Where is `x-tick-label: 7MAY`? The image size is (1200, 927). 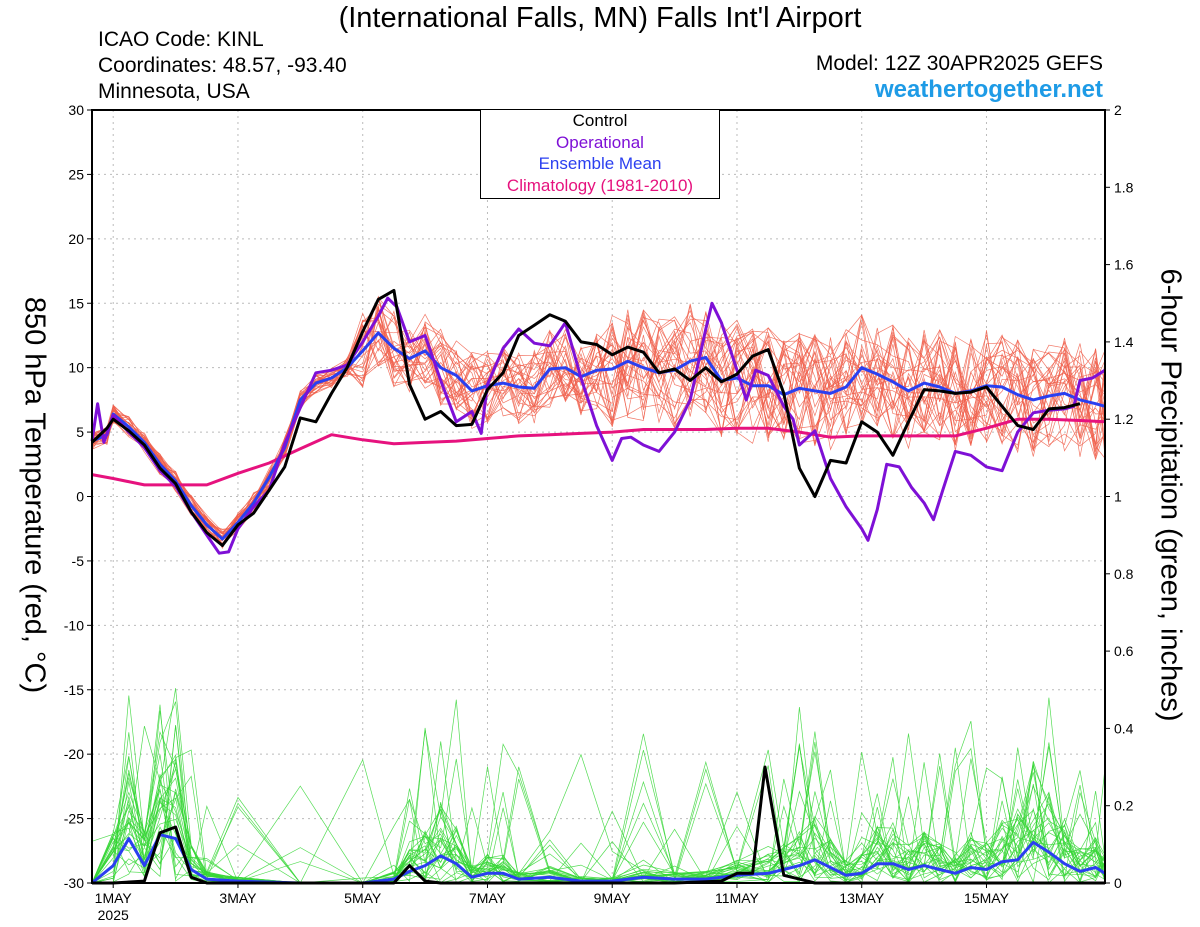
x-tick-label: 7MAY is located at coordinates (488, 898).